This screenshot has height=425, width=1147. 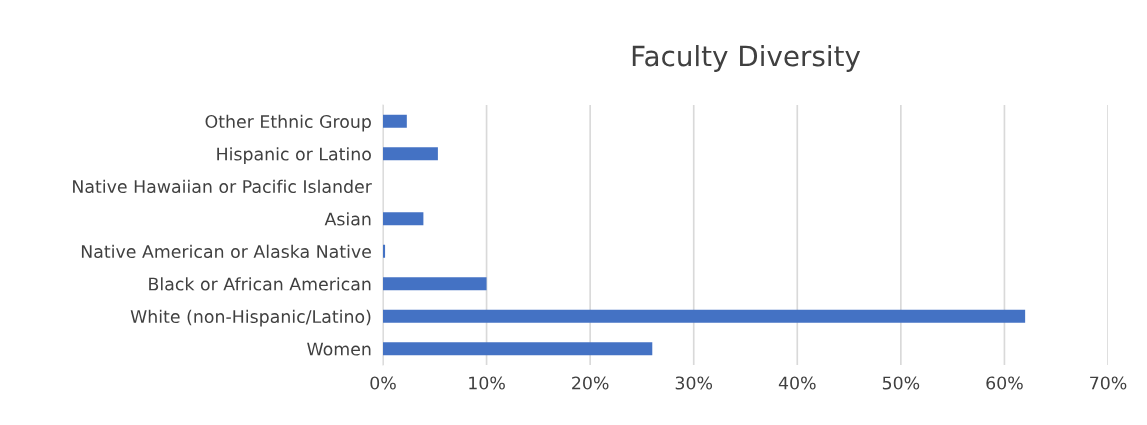 I want to click on y-tick-label: Asian, so click(x=347, y=219).